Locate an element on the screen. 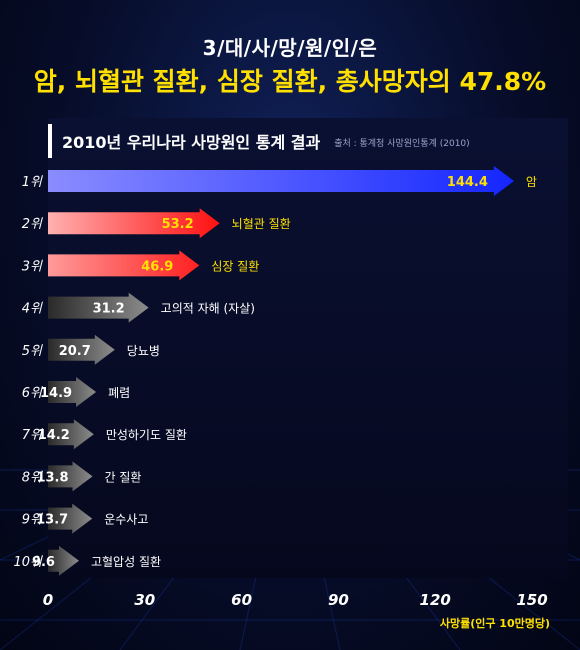  rank-label: 10위 is located at coordinates (28, 562).